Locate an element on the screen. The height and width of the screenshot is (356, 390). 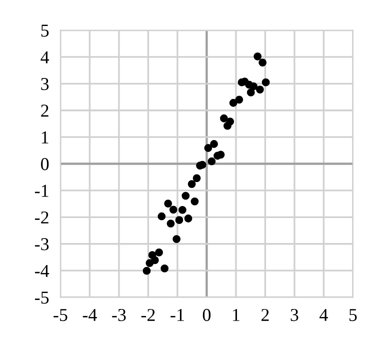
x-tick-label: 5 is located at coordinates (353, 315).